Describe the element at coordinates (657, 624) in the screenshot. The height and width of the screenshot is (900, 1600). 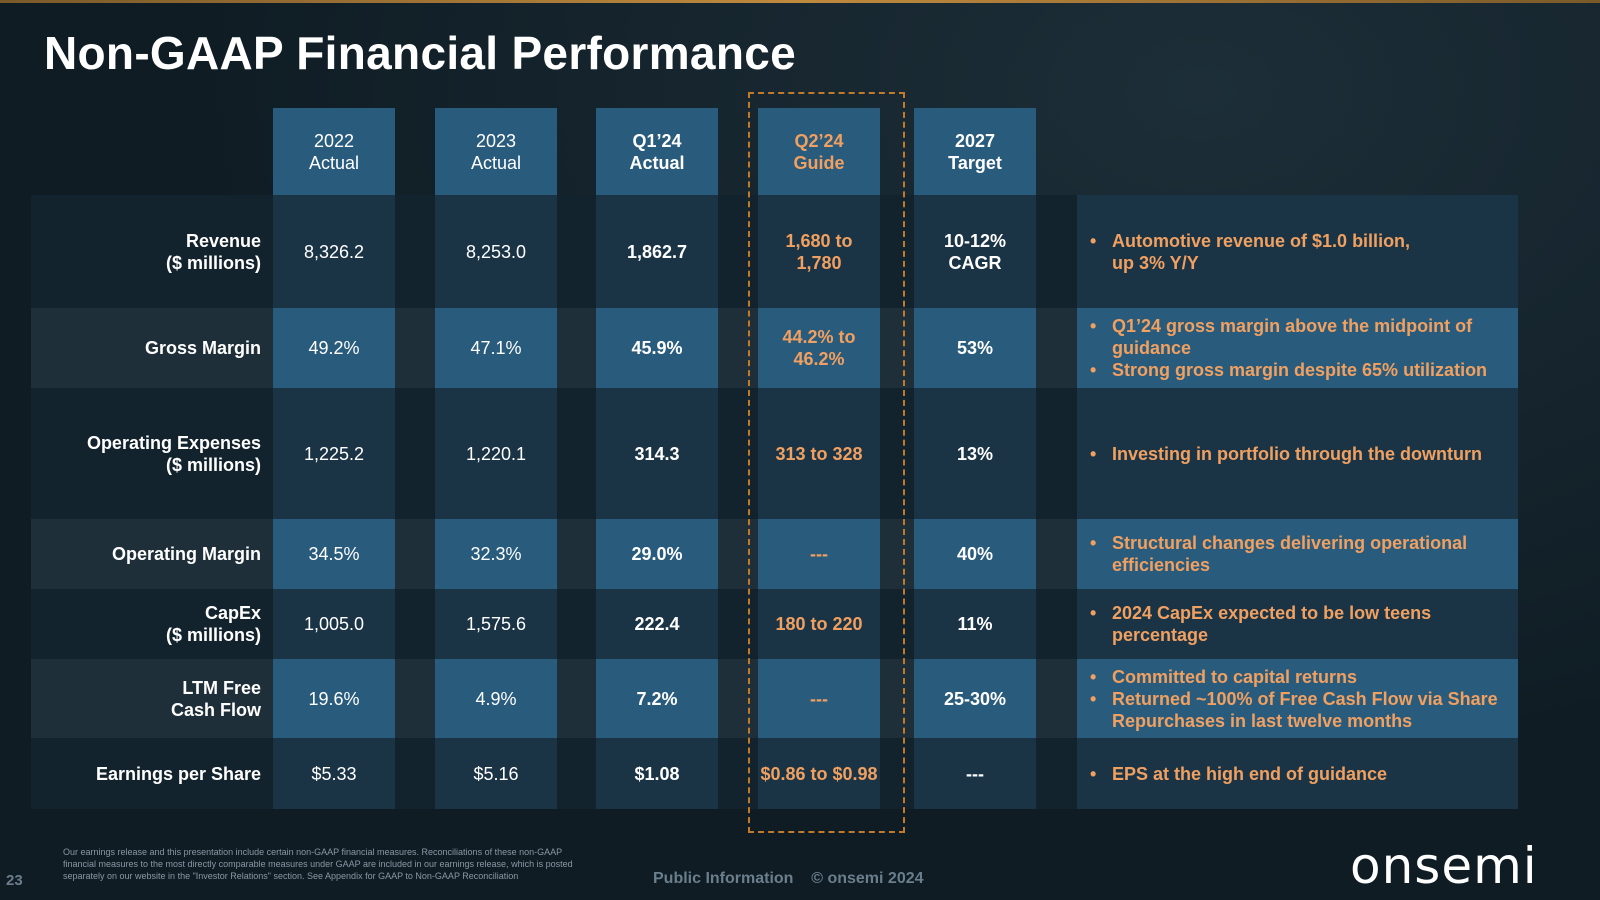
I see `table-cell: 222.4` at that location.